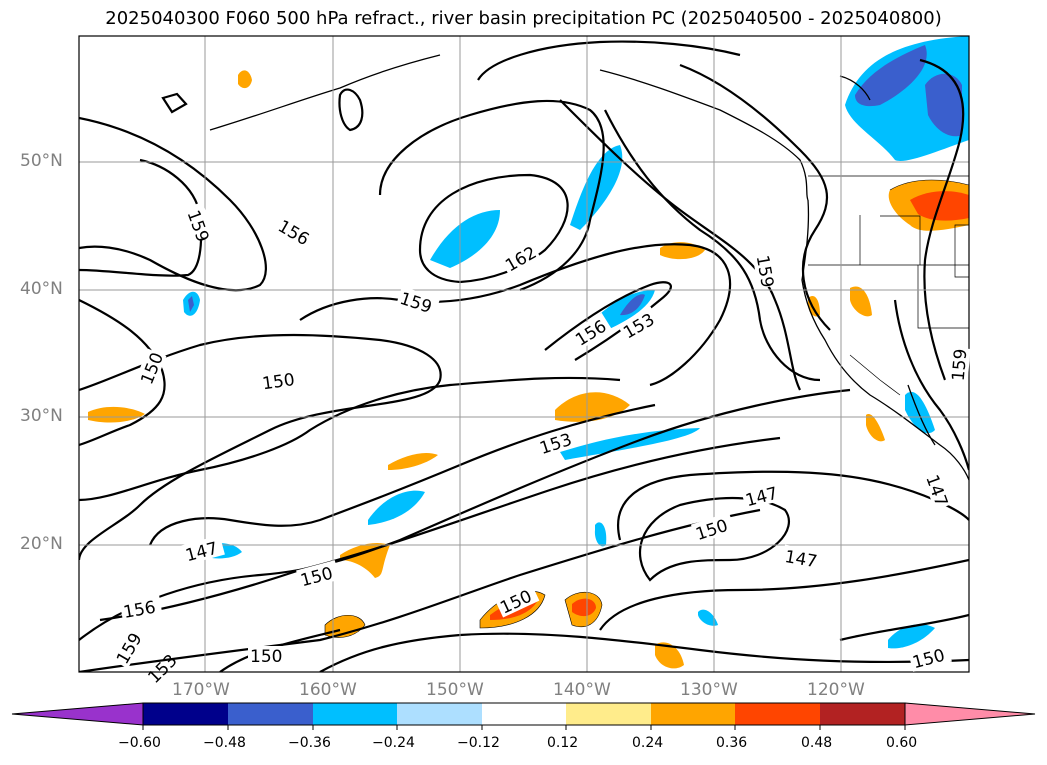 The height and width of the screenshot is (765, 1047). What do you see at coordinates (523, 716) in the screenshot?
I see `colorbar` at bounding box center [523, 716].